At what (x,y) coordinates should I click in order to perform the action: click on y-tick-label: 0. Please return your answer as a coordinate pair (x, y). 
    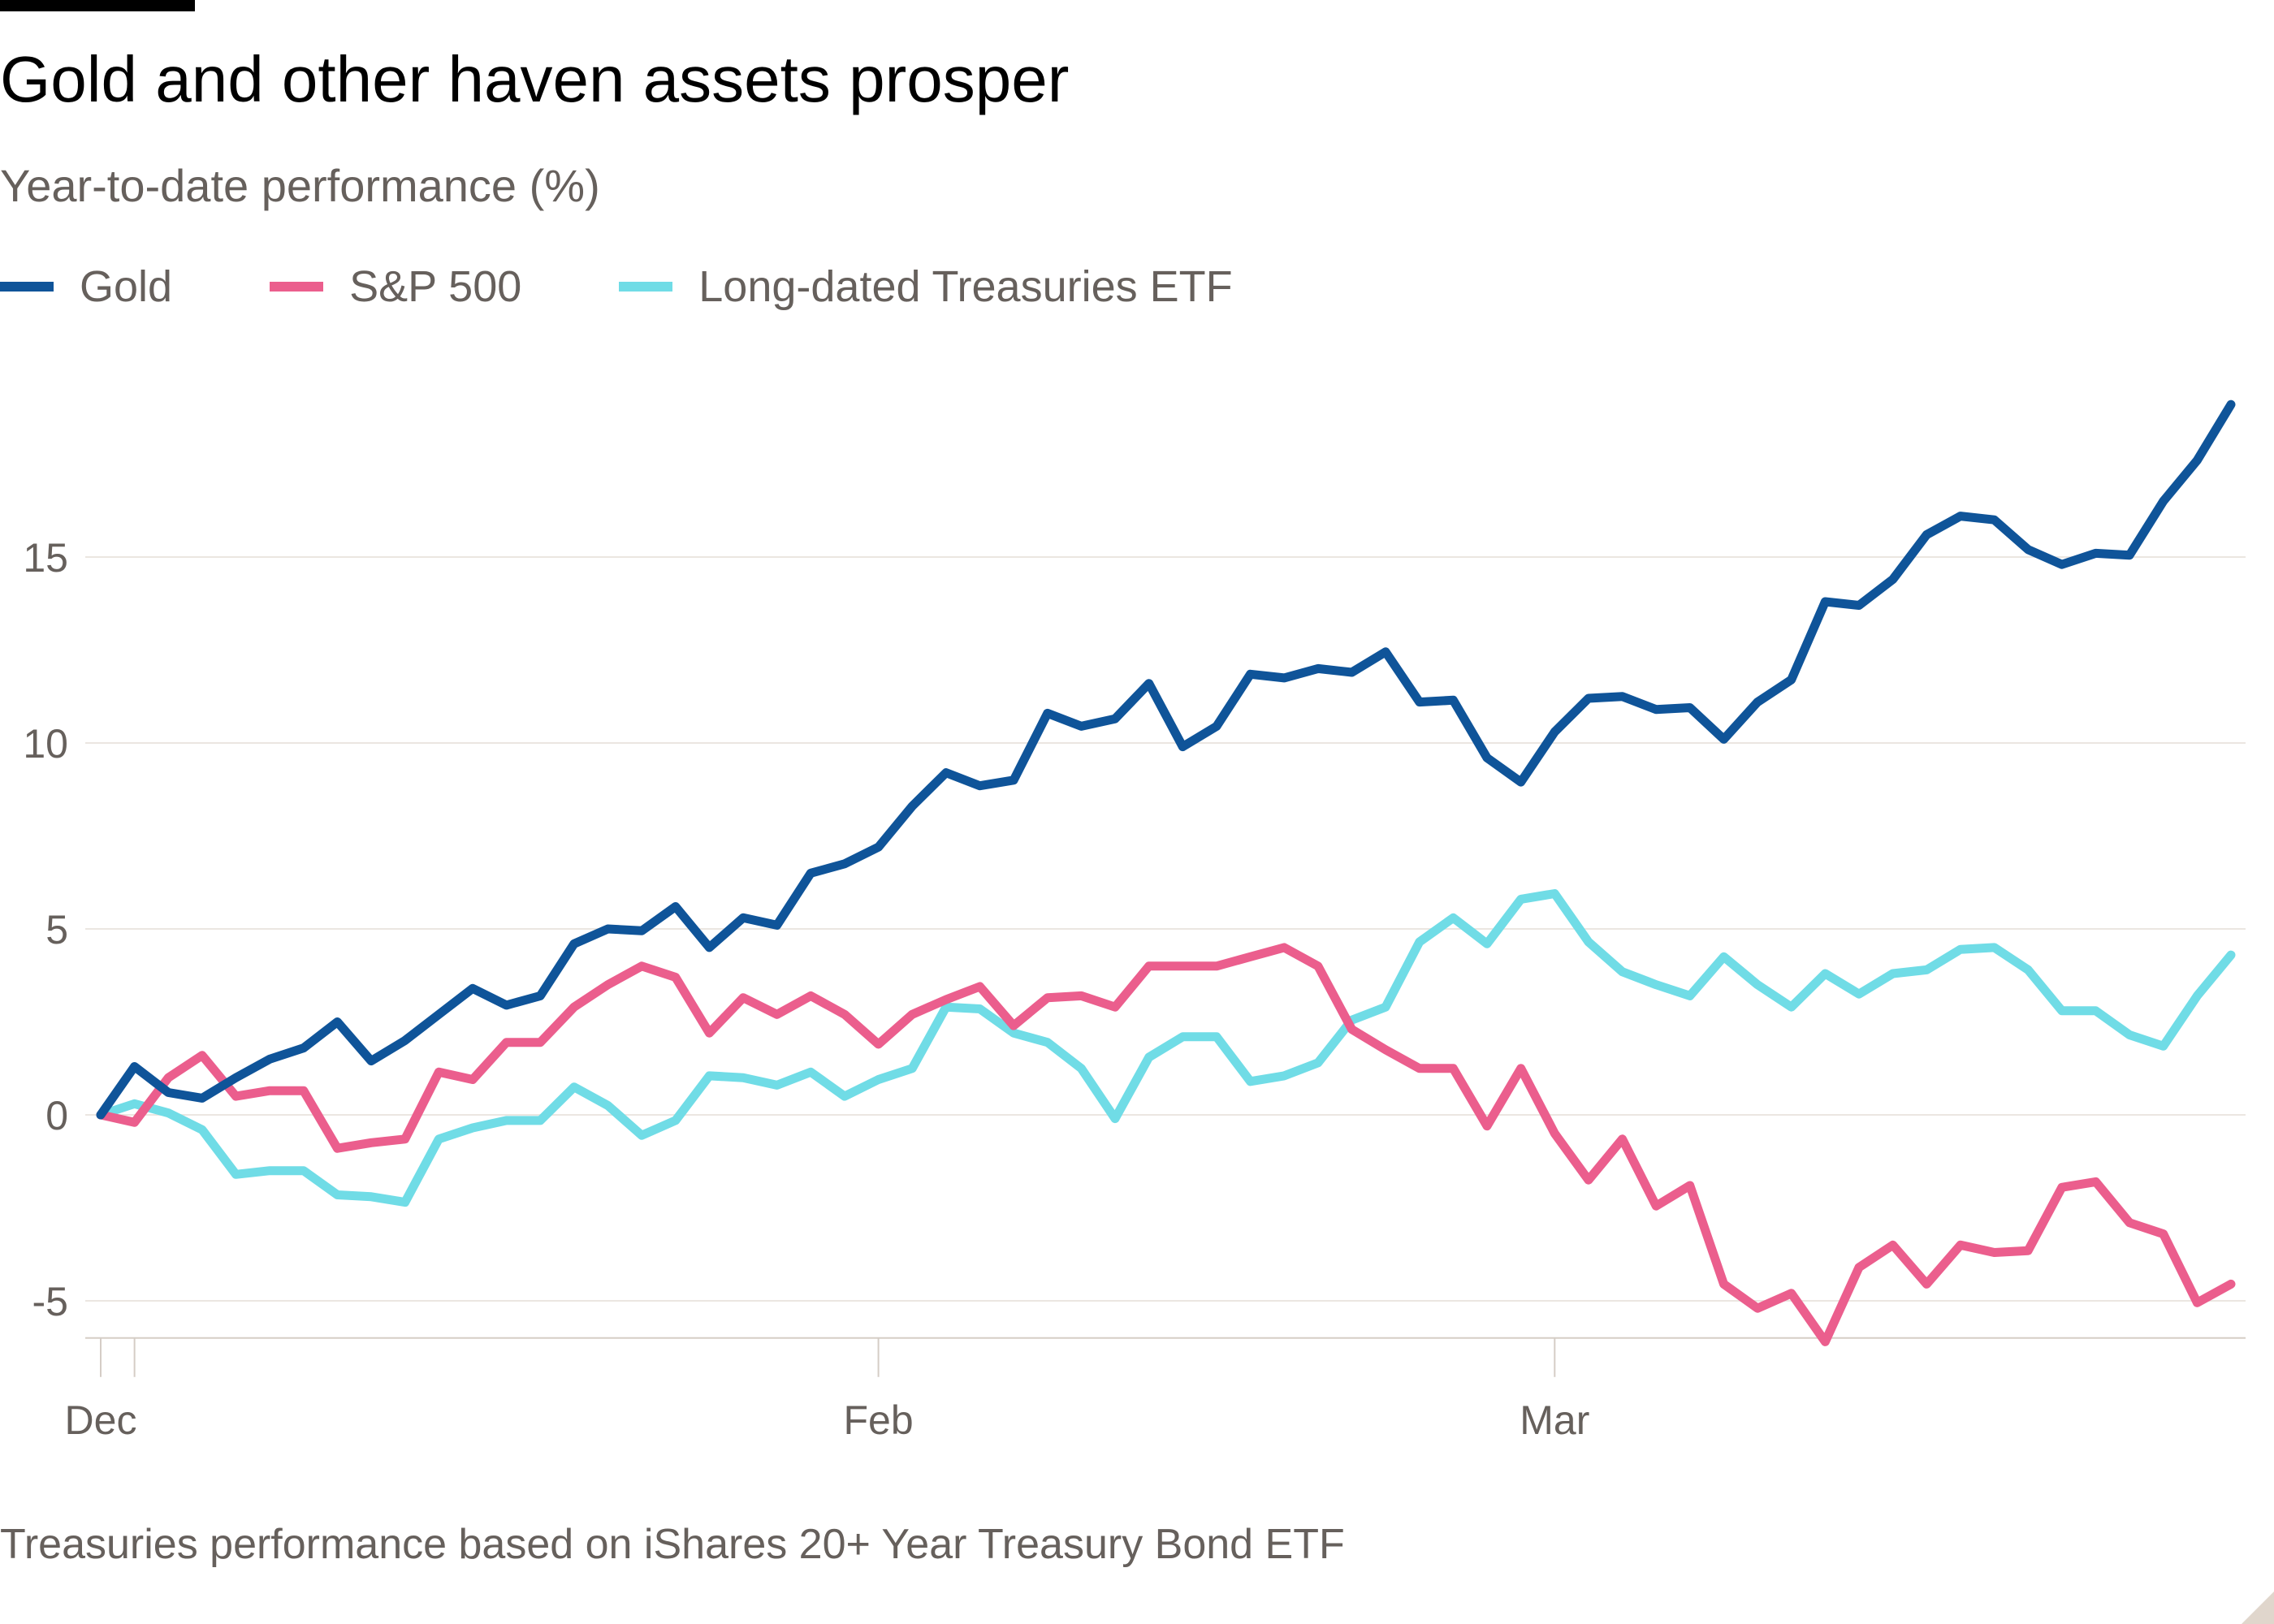
    Looking at the image, I should click on (57, 1115).